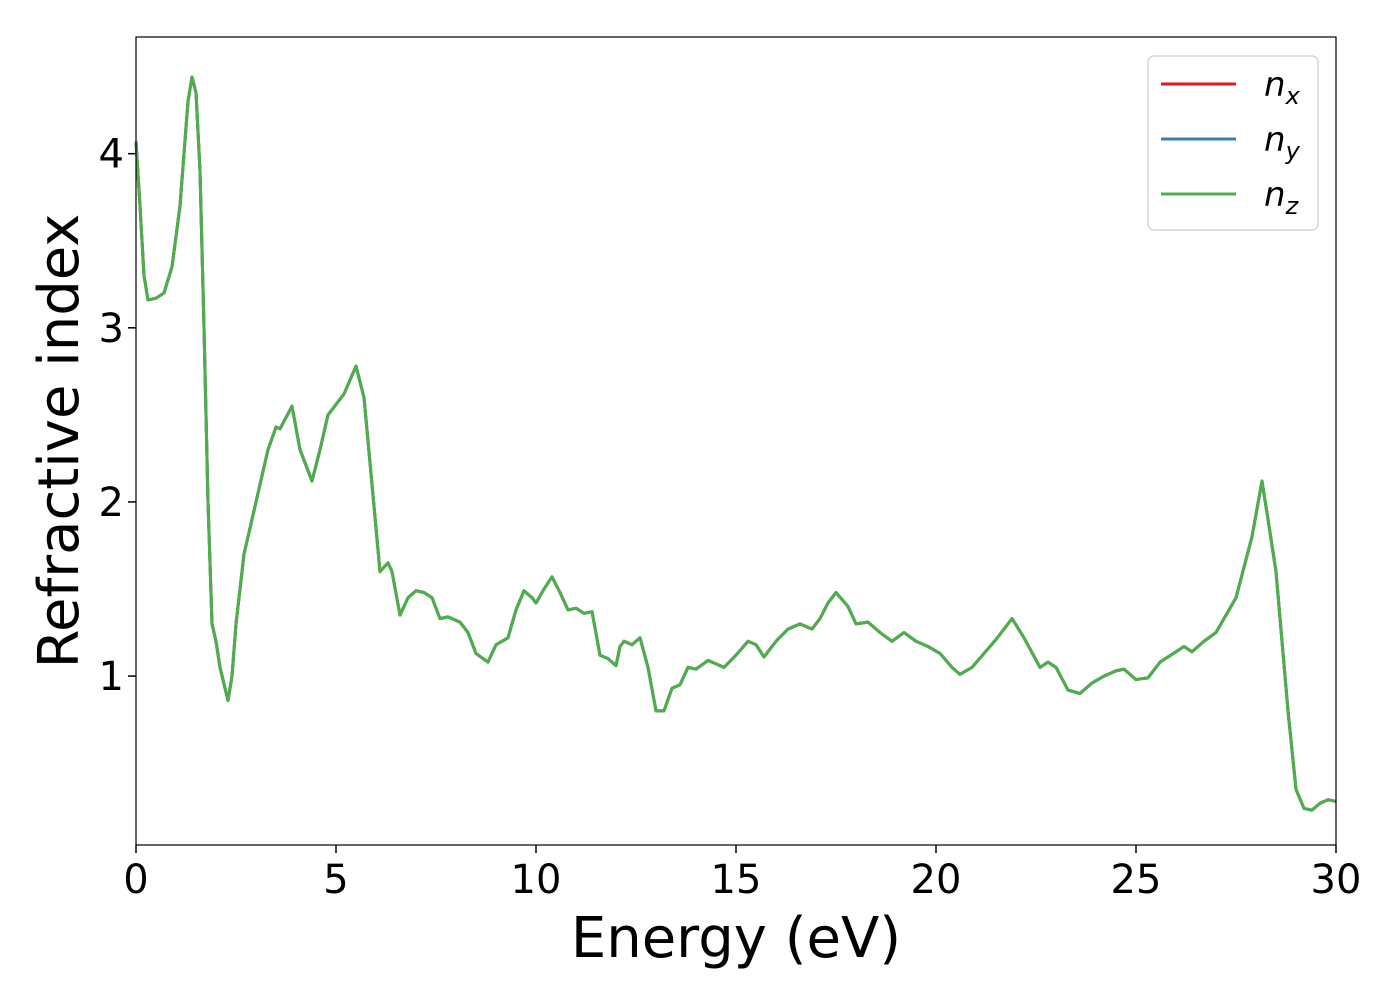  Describe the element at coordinates (1233, 143) in the screenshot. I see `legend-box` at that location.